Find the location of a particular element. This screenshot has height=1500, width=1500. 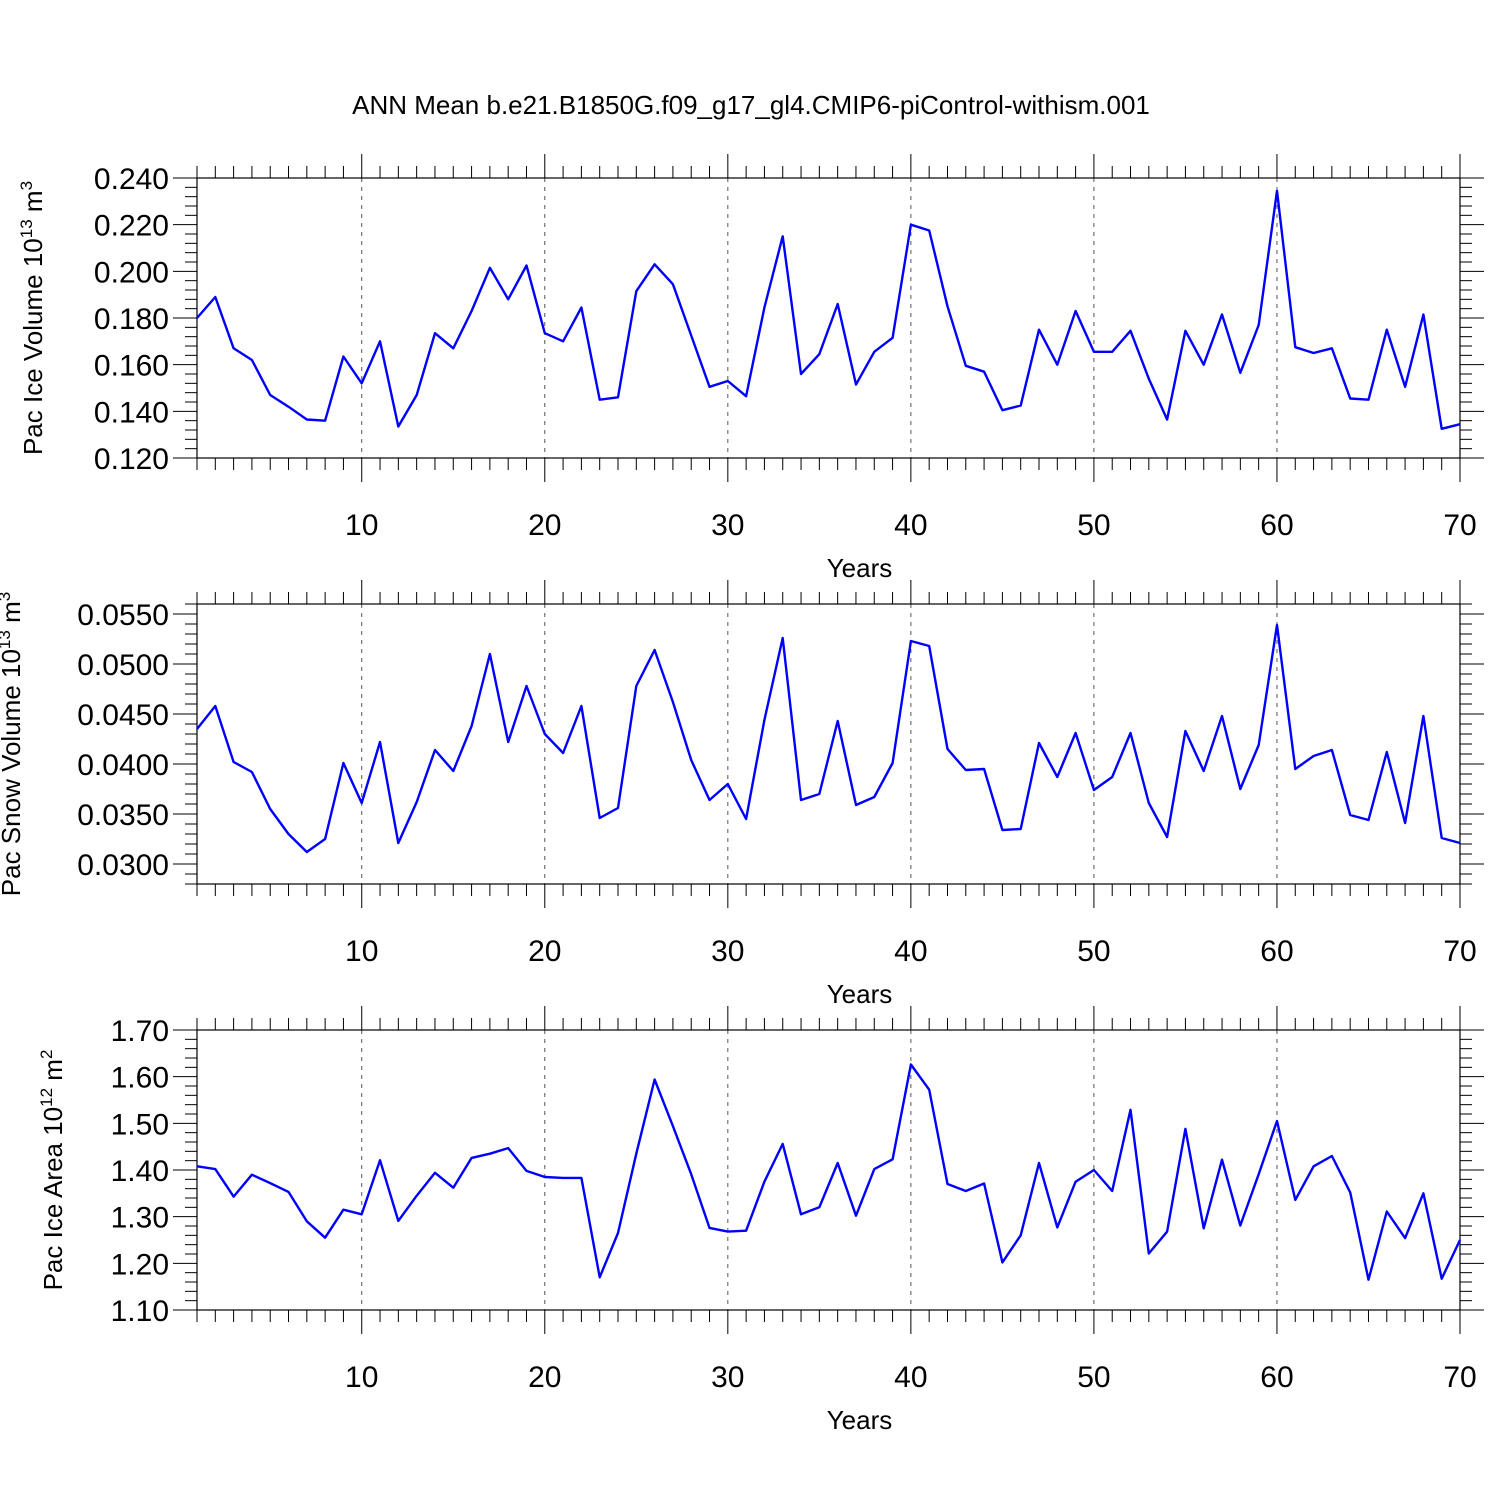

y-tick-label: 0.200 is located at coordinates (131, 272).